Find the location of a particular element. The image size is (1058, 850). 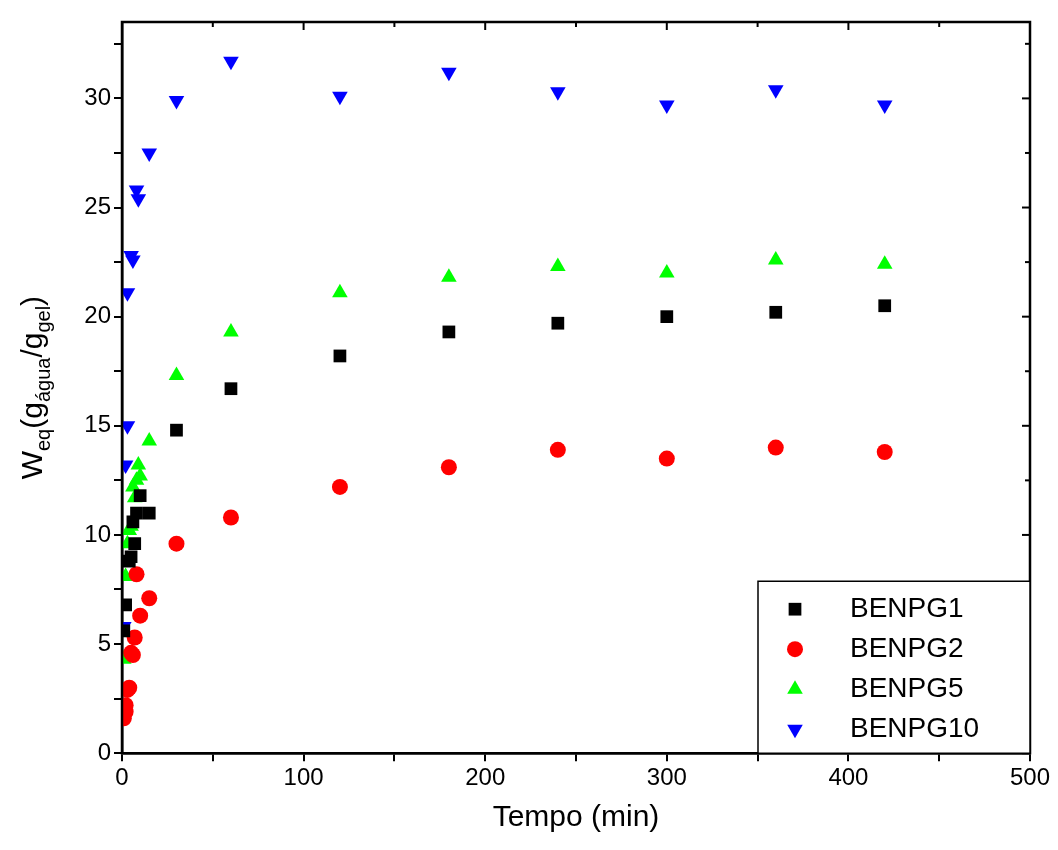

x-tick-label: 200 is located at coordinates (485, 777).